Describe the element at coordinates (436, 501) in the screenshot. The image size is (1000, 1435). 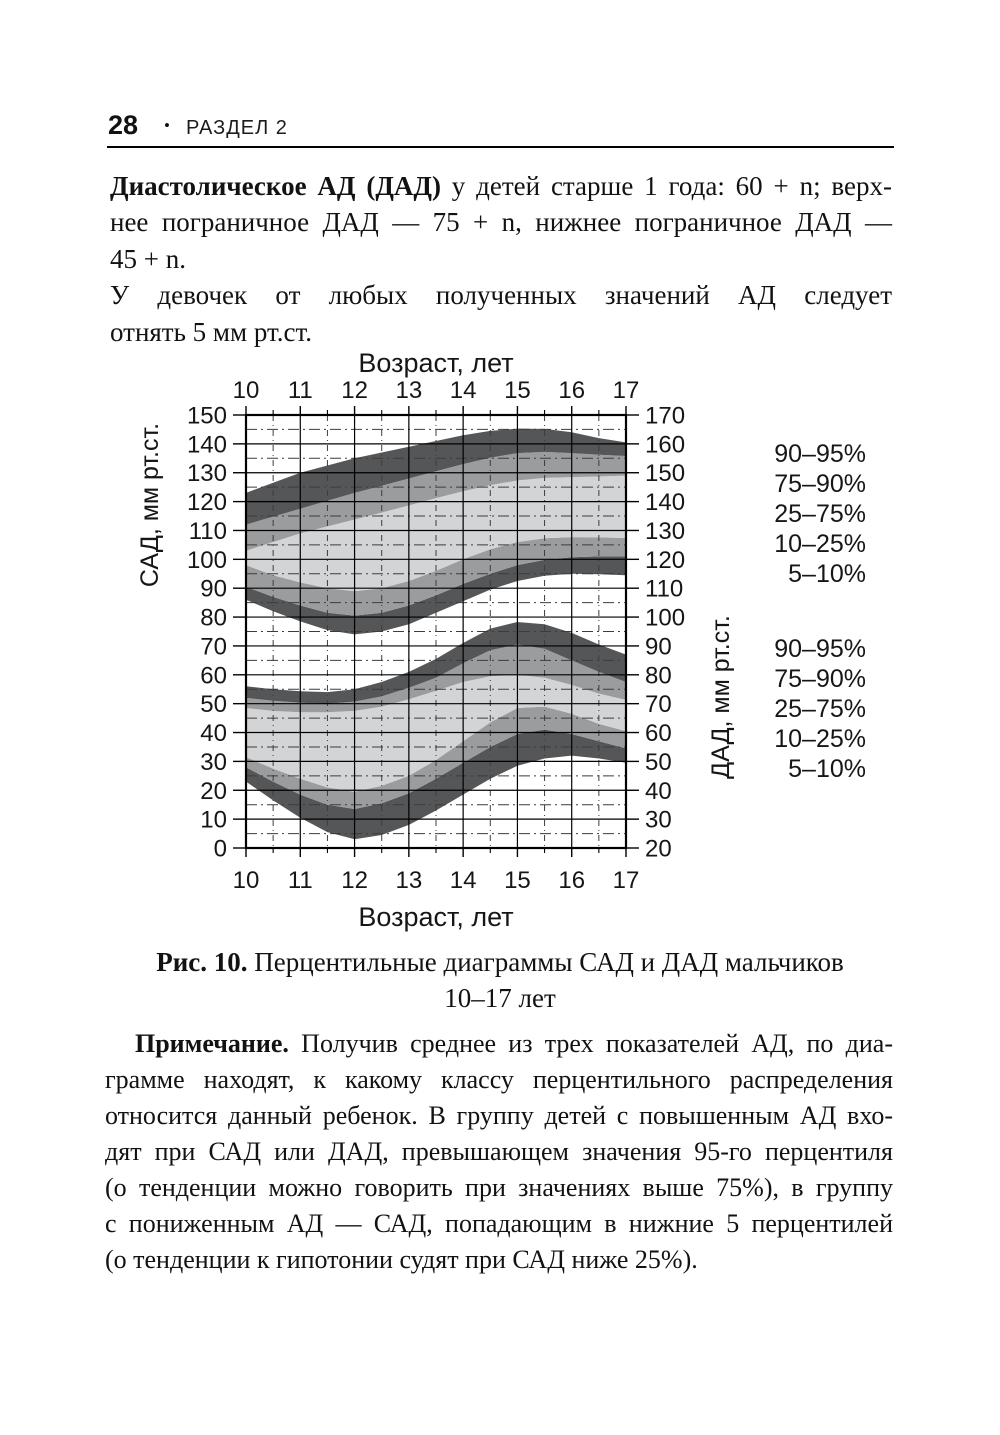
I see `sad-band-p75-p90` at that location.